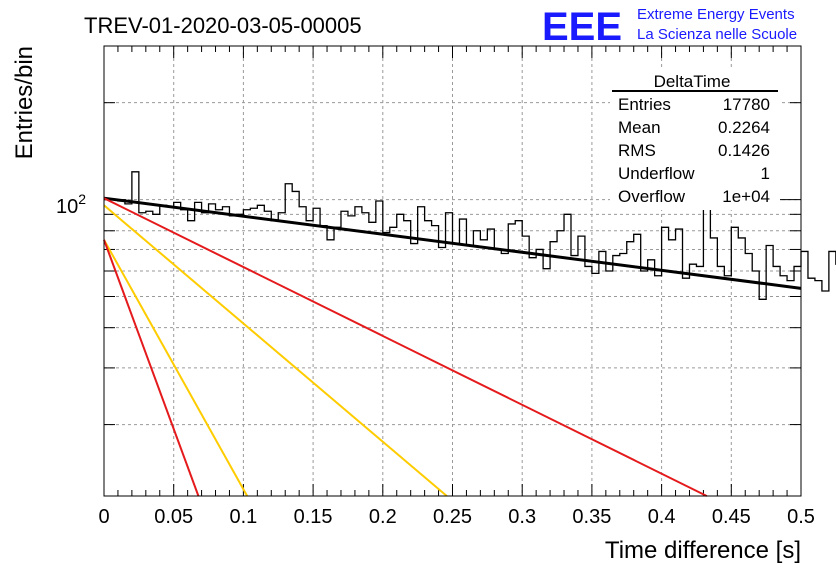  I want to click on stats-label-rms: RMS, so click(637, 150).